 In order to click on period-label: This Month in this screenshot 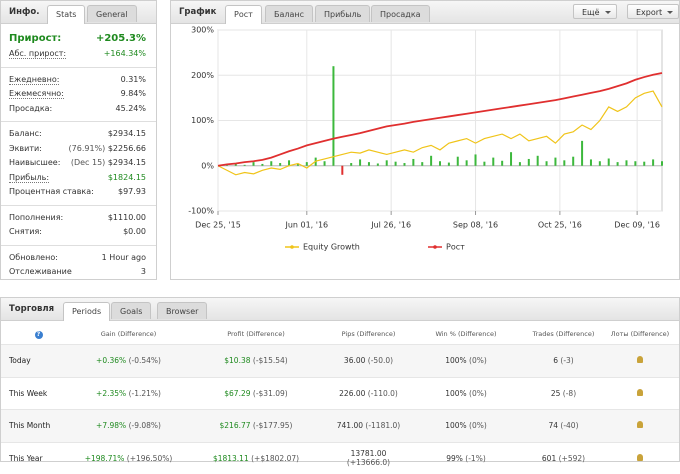, I will do `click(38, 425)`.